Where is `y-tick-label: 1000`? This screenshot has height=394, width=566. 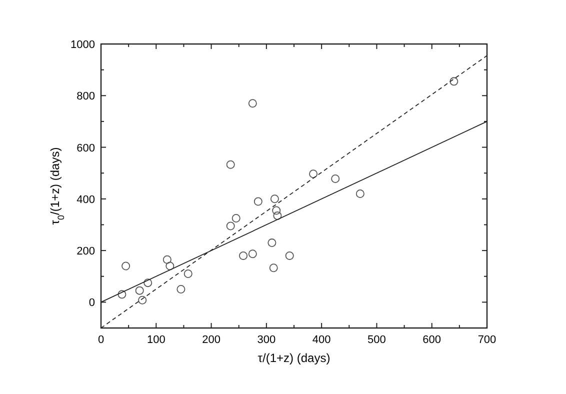 y-tick-label: 1000 is located at coordinates (82, 45).